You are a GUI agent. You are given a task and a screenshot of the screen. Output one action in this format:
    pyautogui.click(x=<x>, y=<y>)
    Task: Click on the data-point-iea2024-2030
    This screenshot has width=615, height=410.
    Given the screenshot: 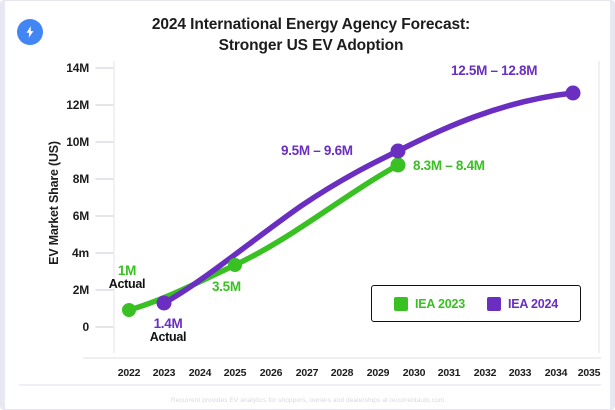 What is the action you would take?
    pyautogui.click(x=398, y=151)
    